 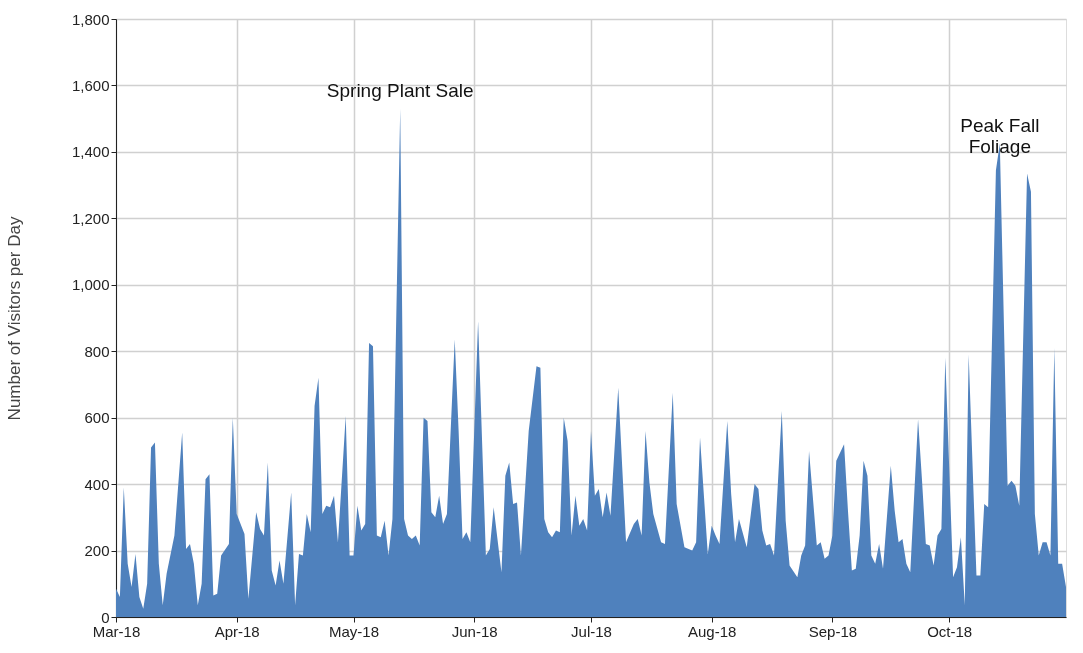 I want to click on annotation: Spring Plant Sale, so click(x=400, y=90).